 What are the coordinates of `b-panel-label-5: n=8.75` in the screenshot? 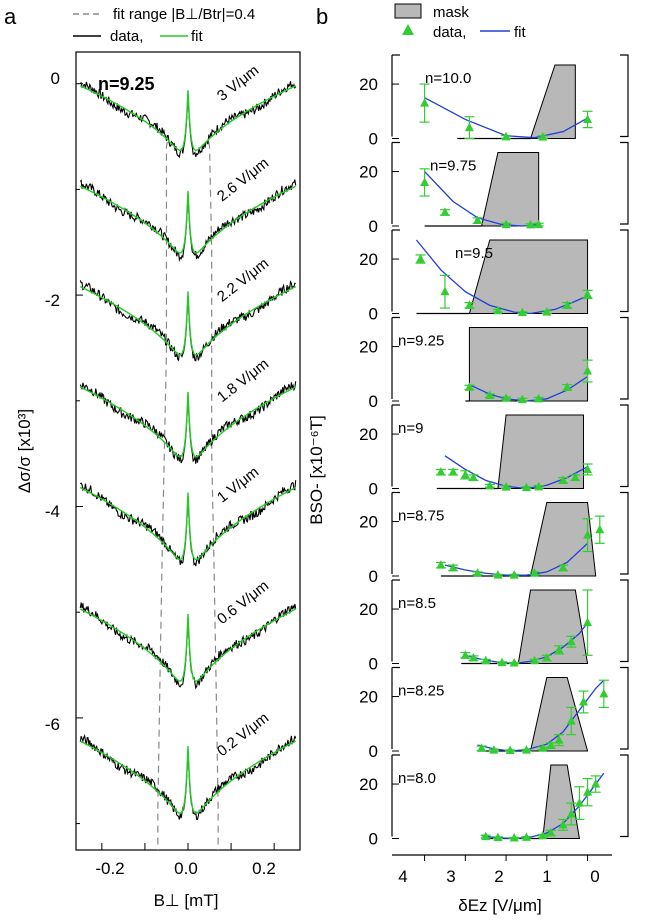 It's located at (421, 516).